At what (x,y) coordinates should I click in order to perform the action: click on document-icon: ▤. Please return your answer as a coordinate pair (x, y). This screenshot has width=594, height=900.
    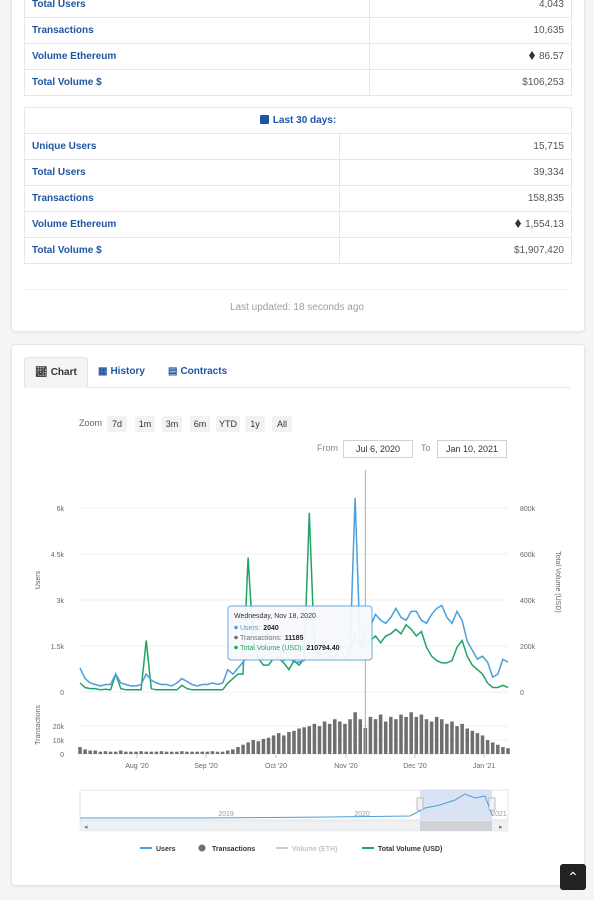
    Looking at the image, I should click on (173, 371).